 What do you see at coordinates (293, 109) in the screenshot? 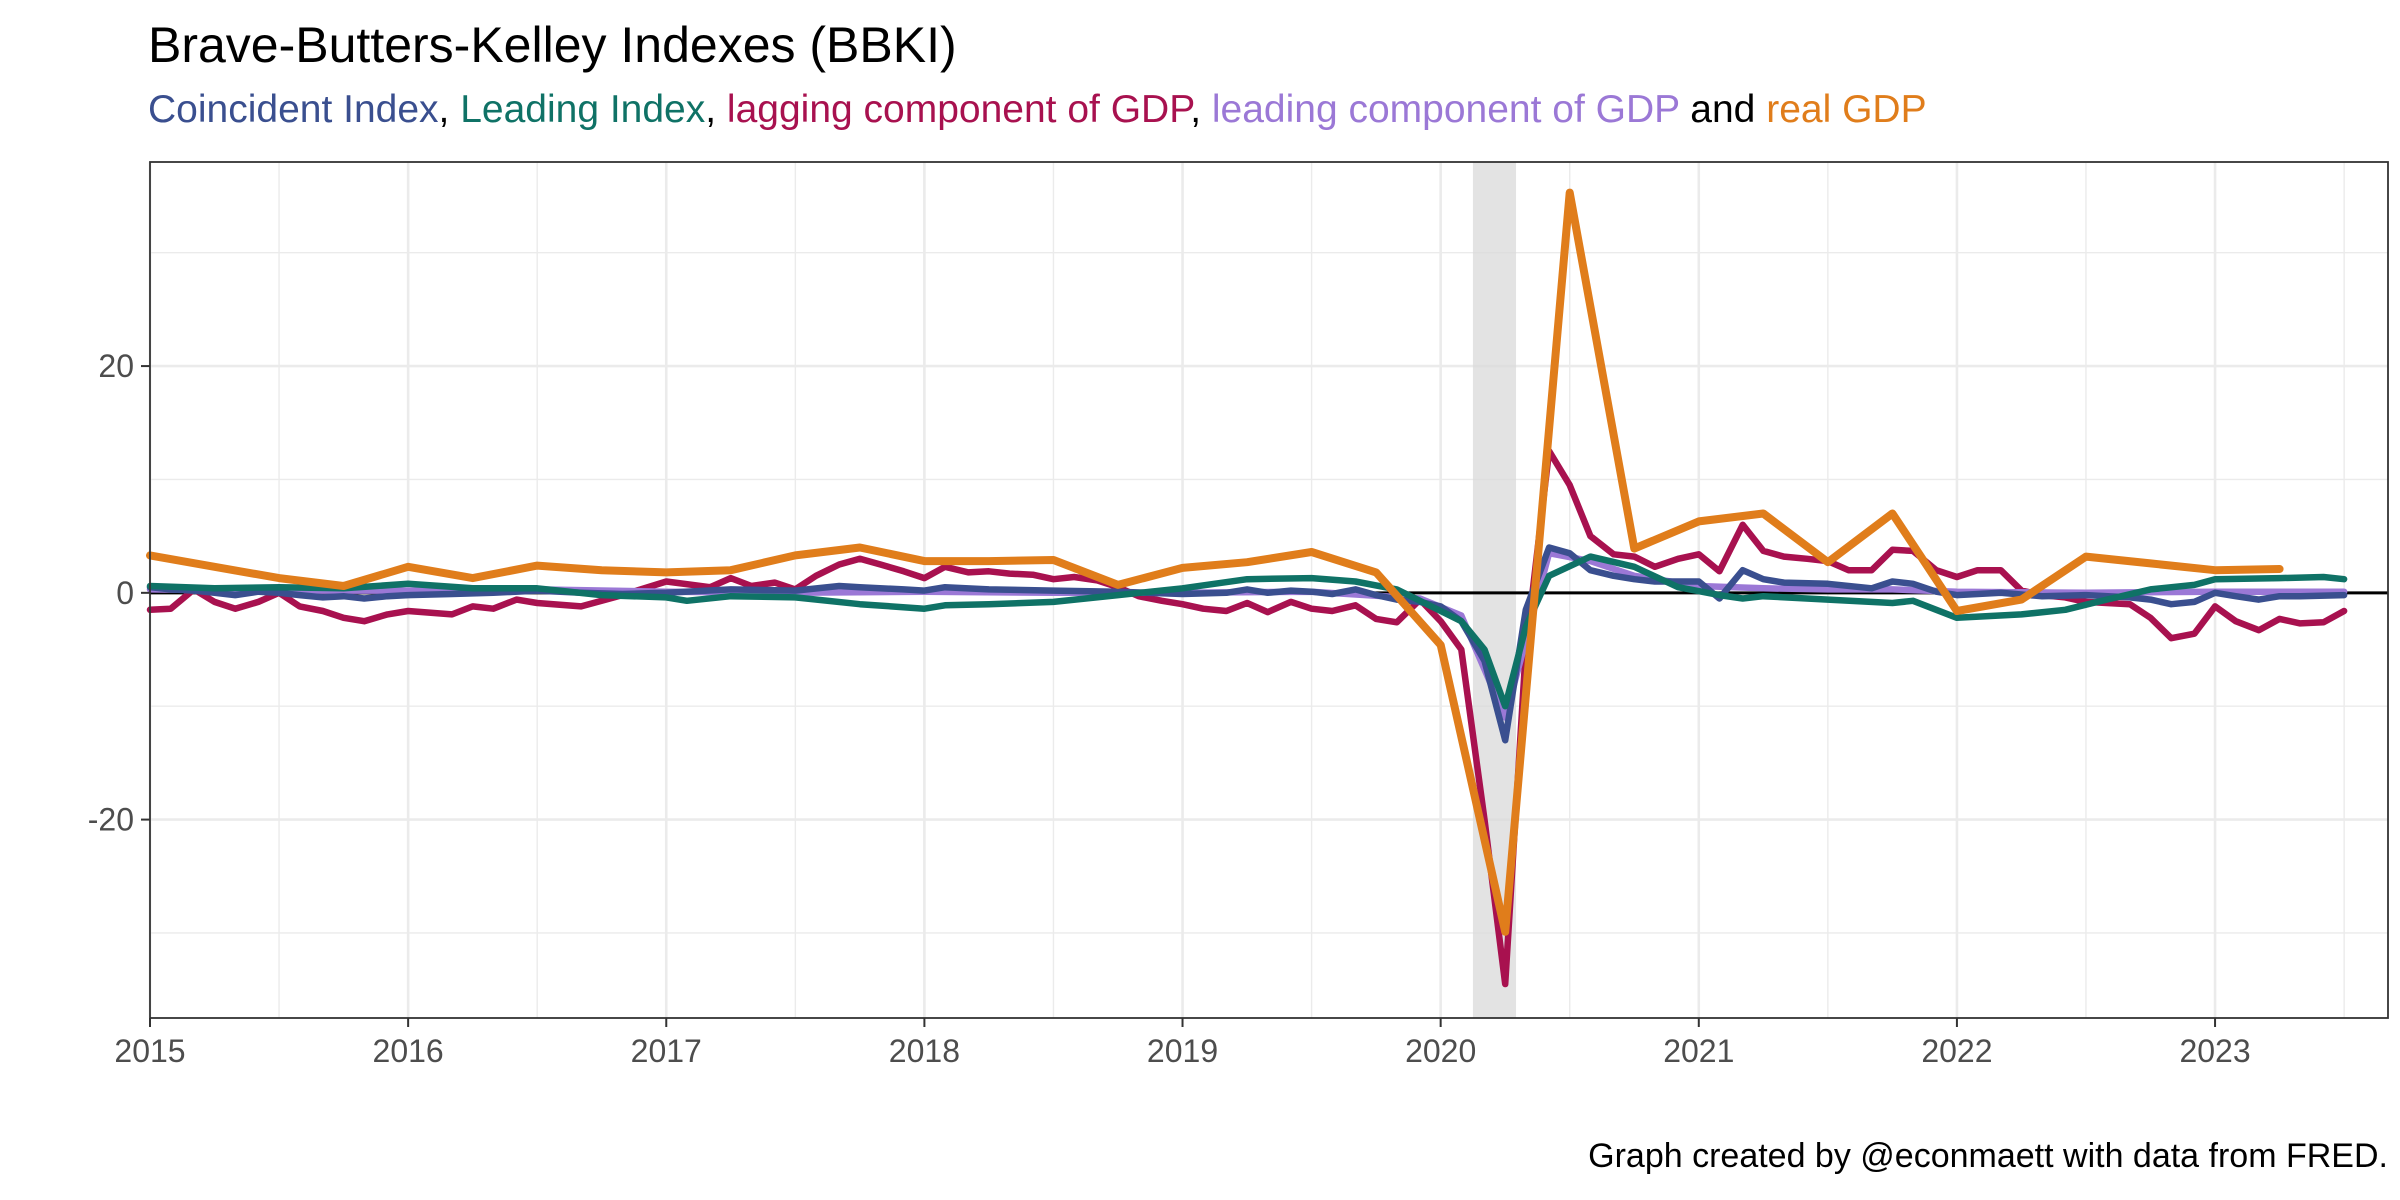
I see `subtitle-part: Coincident Index` at bounding box center [293, 109].